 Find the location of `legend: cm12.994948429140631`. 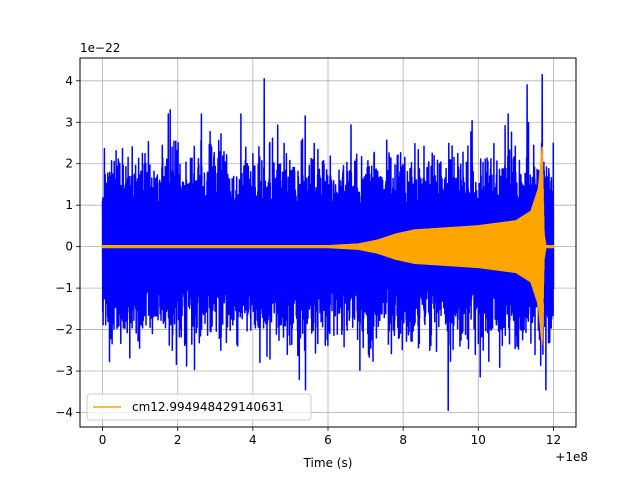

legend: cm12.994948429140631 is located at coordinates (199, 407).